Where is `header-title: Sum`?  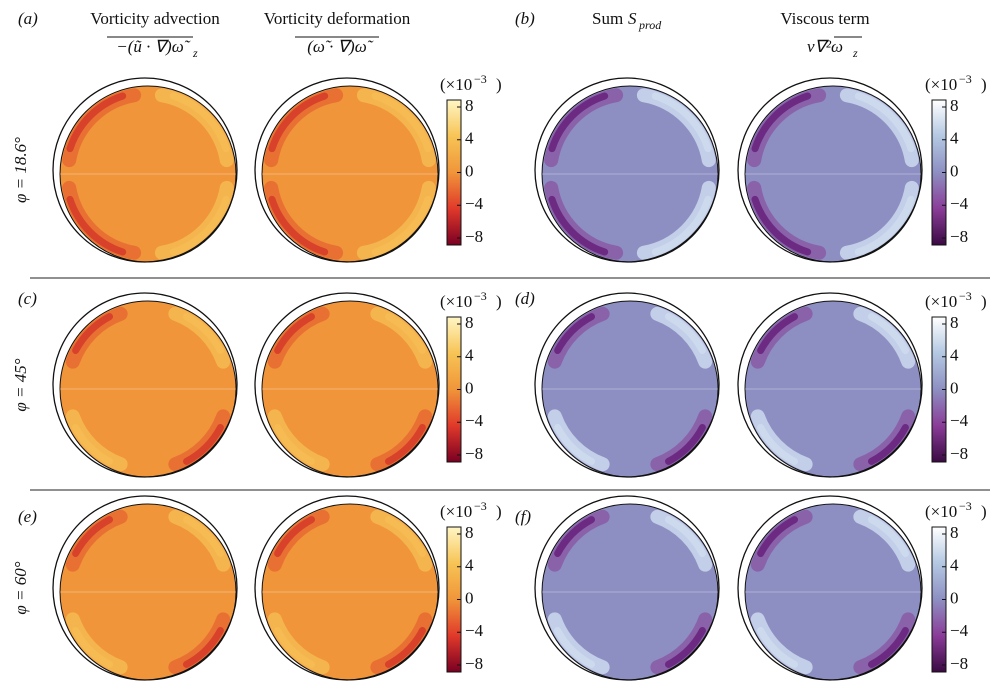
header-title: Sum is located at coordinates (607, 18).